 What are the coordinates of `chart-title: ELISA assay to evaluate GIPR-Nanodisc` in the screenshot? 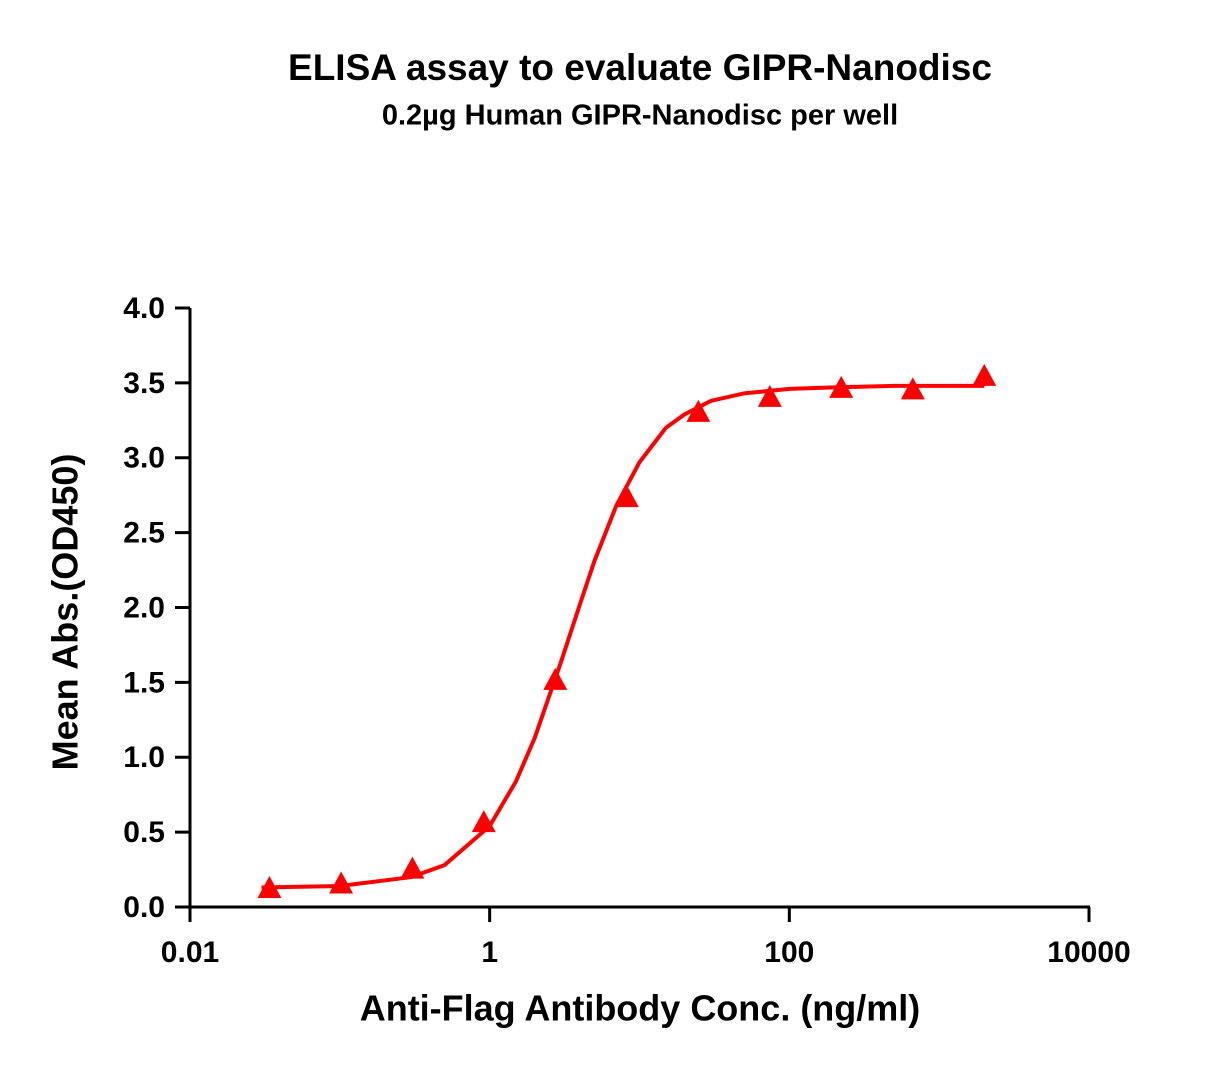 It's located at (640, 67).